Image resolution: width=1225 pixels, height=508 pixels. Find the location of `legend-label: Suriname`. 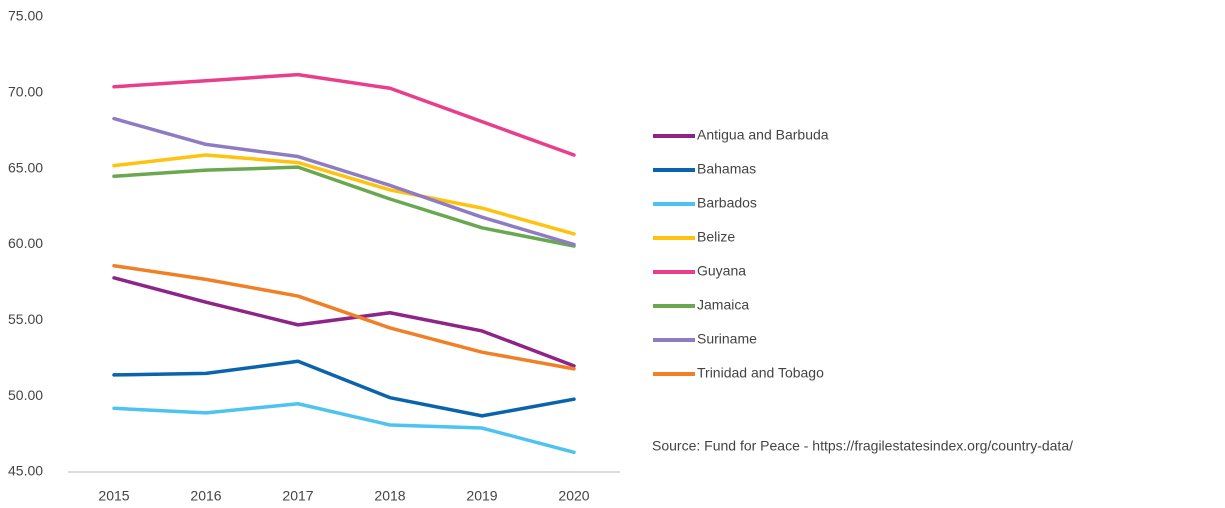

legend-label: Suriname is located at coordinates (727, 339).